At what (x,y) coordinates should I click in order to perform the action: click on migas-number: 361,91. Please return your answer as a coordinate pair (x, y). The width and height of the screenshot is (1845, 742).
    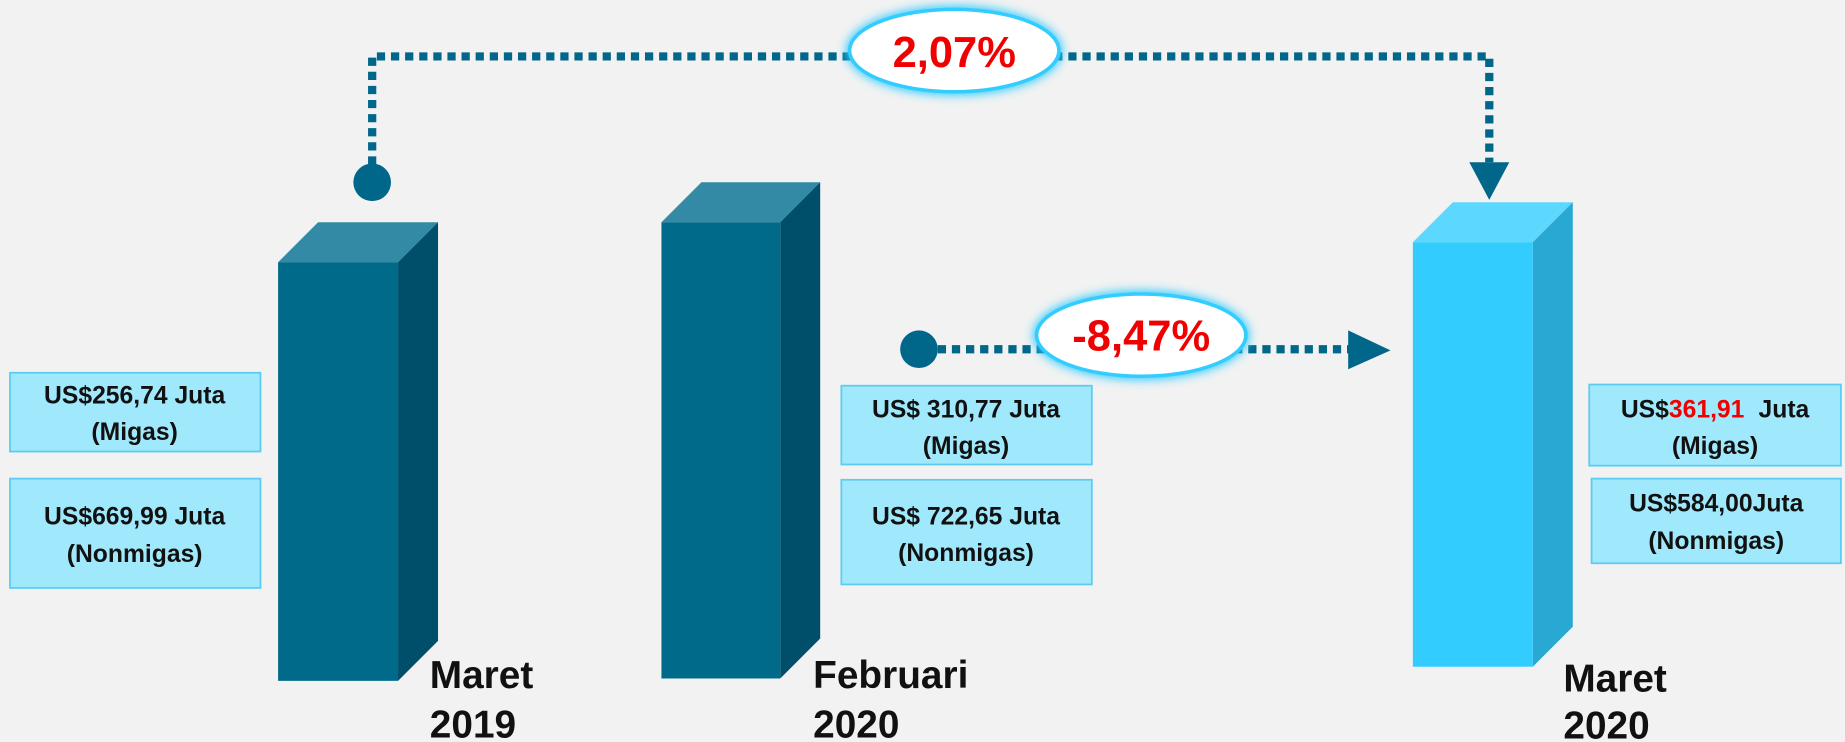
    Looking at the image, I should click on (1707, 409).